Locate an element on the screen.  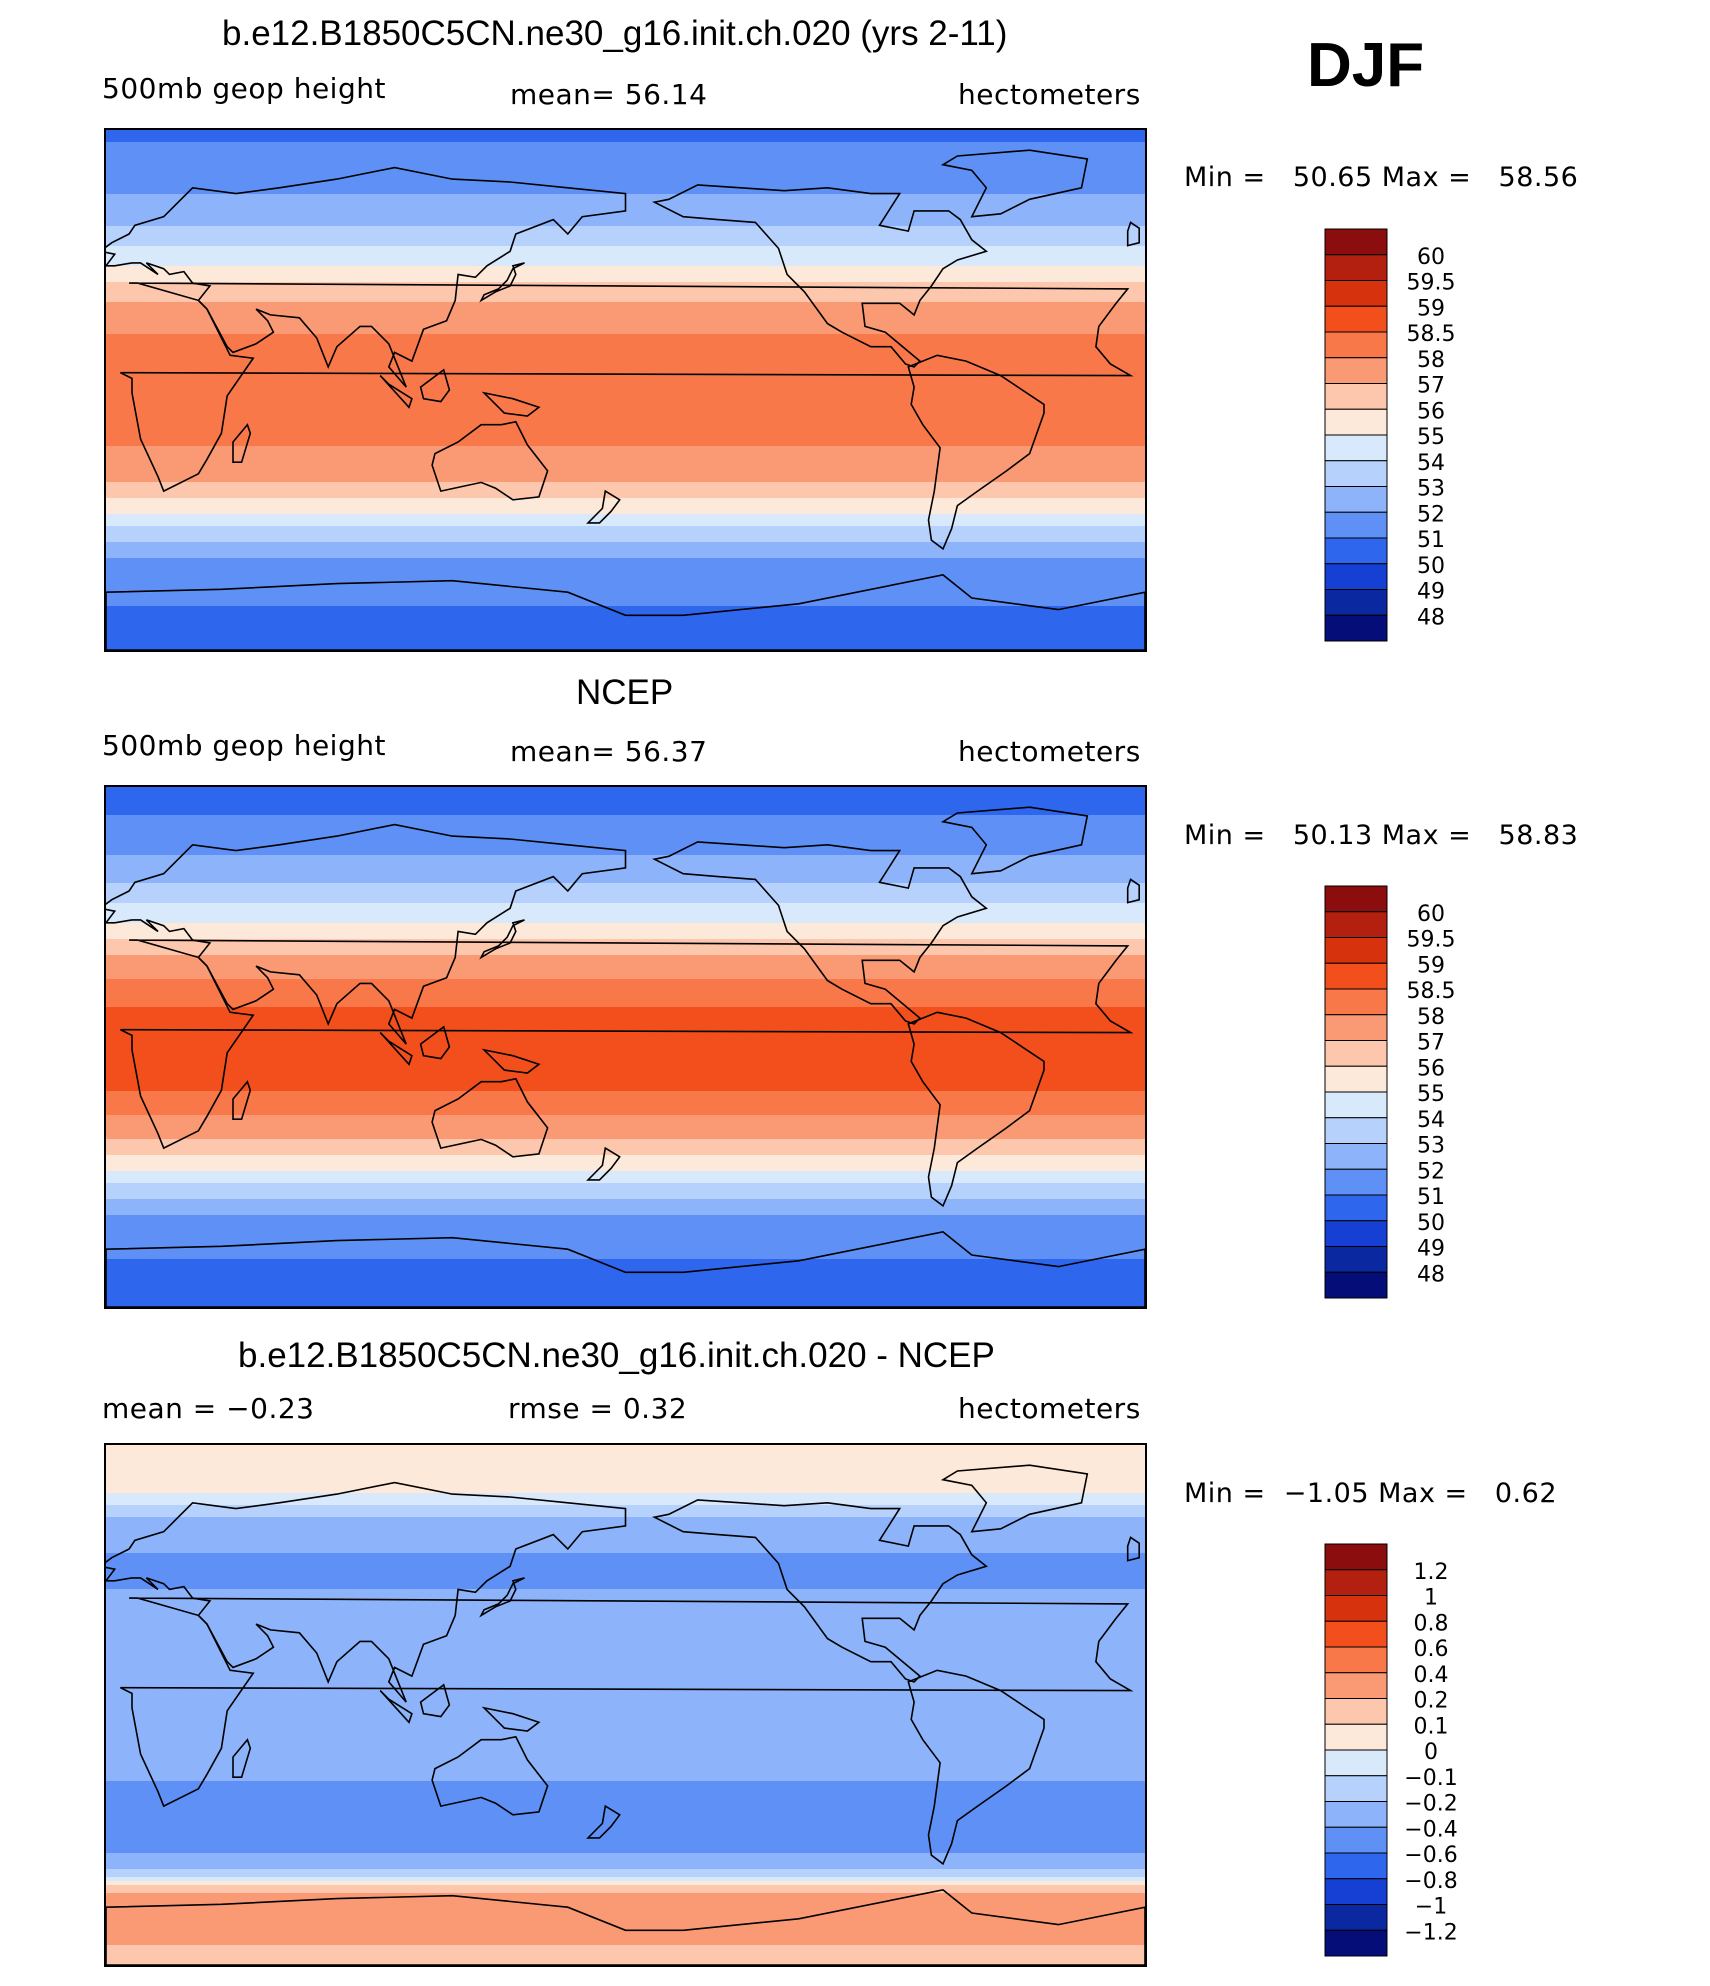
colorbar-label: 0.1 is located at coordinates (1431, 1726).